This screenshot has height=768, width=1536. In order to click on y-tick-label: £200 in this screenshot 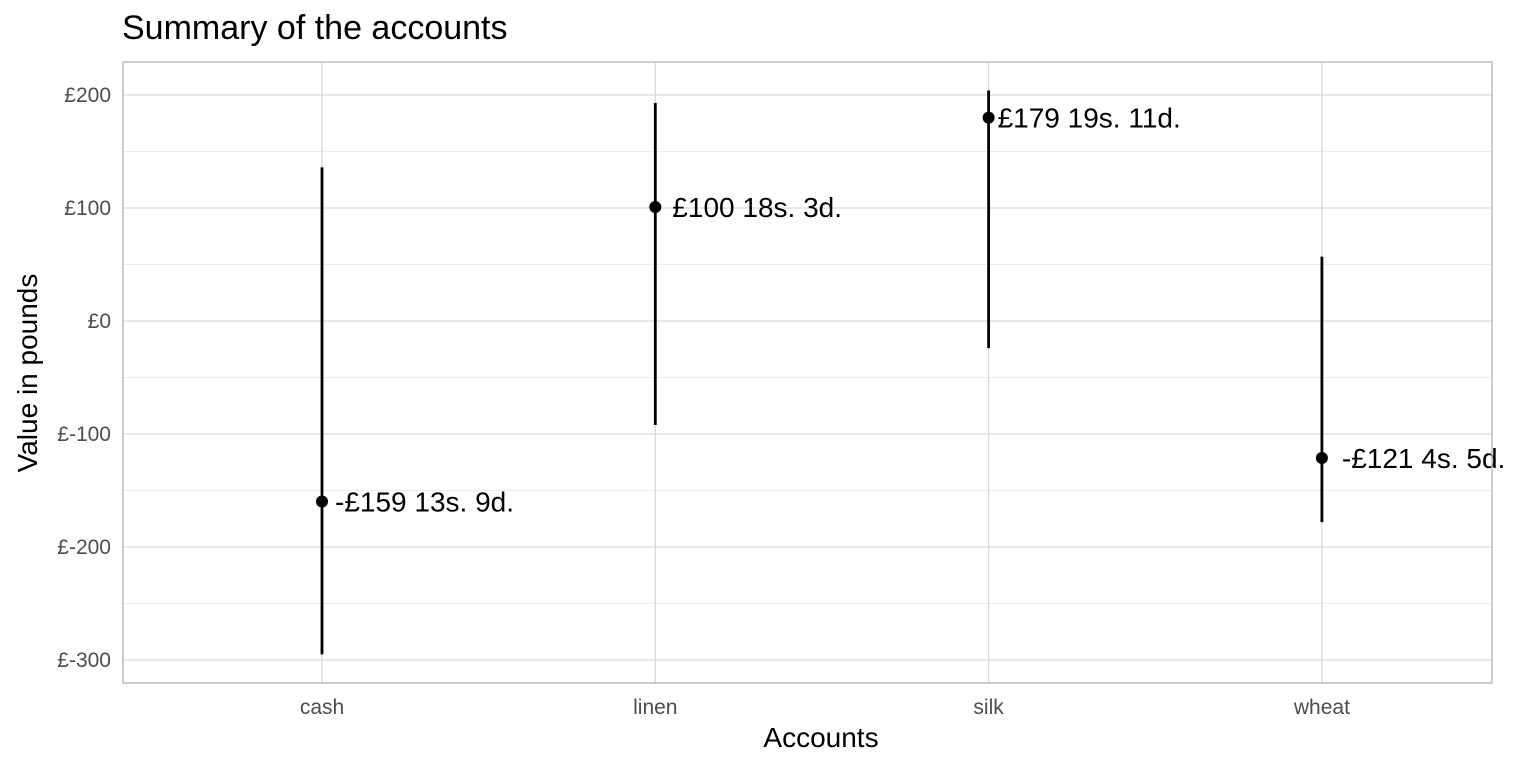, I will do `click(87, 95)`.